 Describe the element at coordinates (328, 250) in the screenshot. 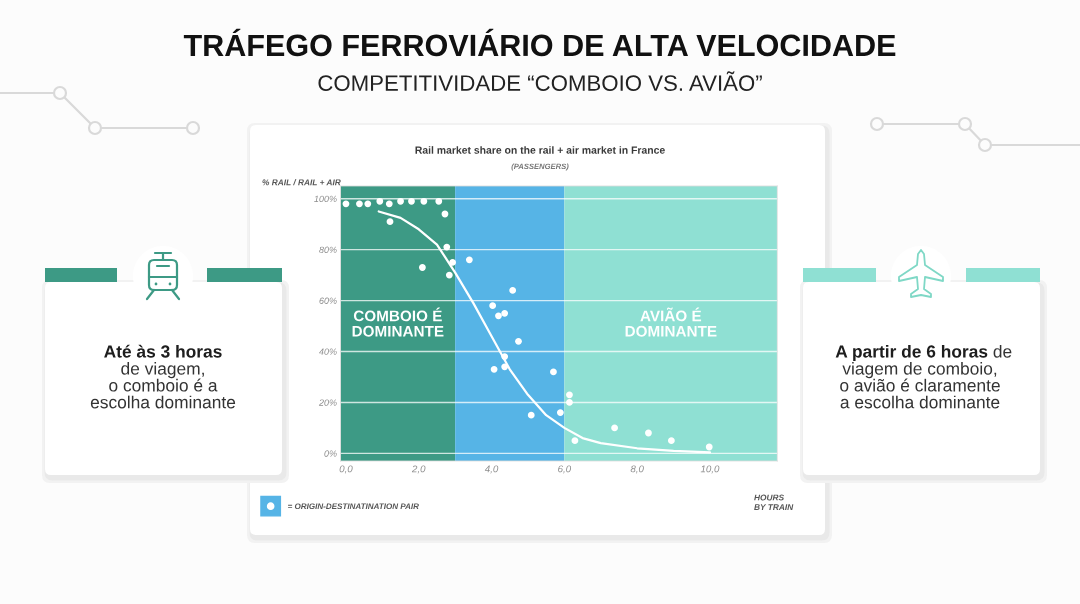

I see `y-tick-label: 80%` at that location.